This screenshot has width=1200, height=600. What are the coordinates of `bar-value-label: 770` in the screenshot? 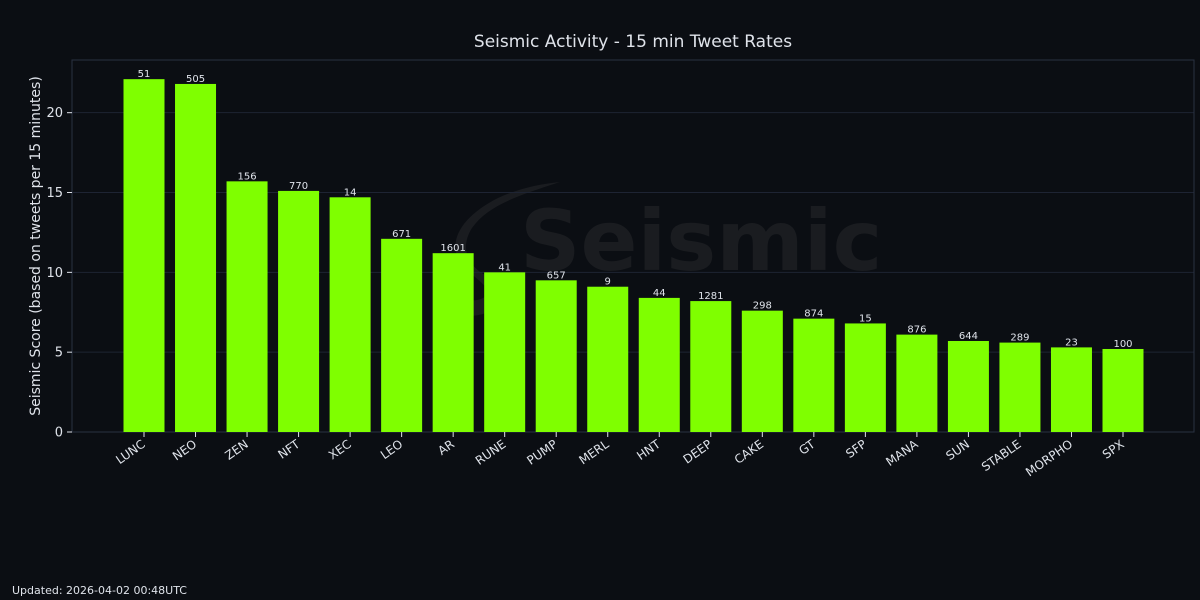 It's located at (298, 186).